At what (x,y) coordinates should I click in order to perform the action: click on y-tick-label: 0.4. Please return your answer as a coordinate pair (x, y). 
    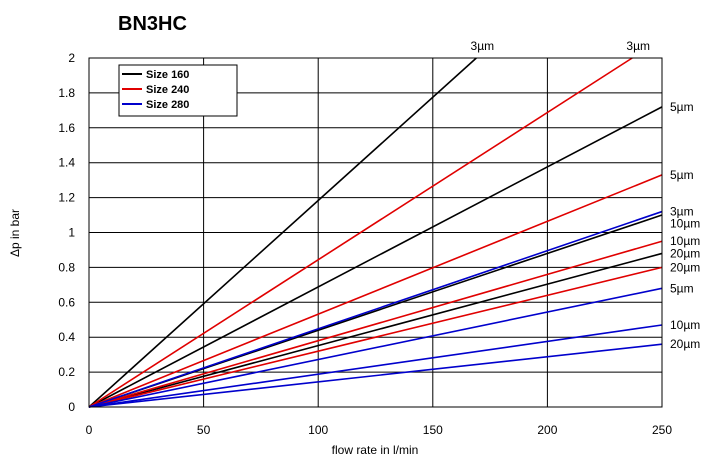
    Looking at the image, I should click on (66, 337).